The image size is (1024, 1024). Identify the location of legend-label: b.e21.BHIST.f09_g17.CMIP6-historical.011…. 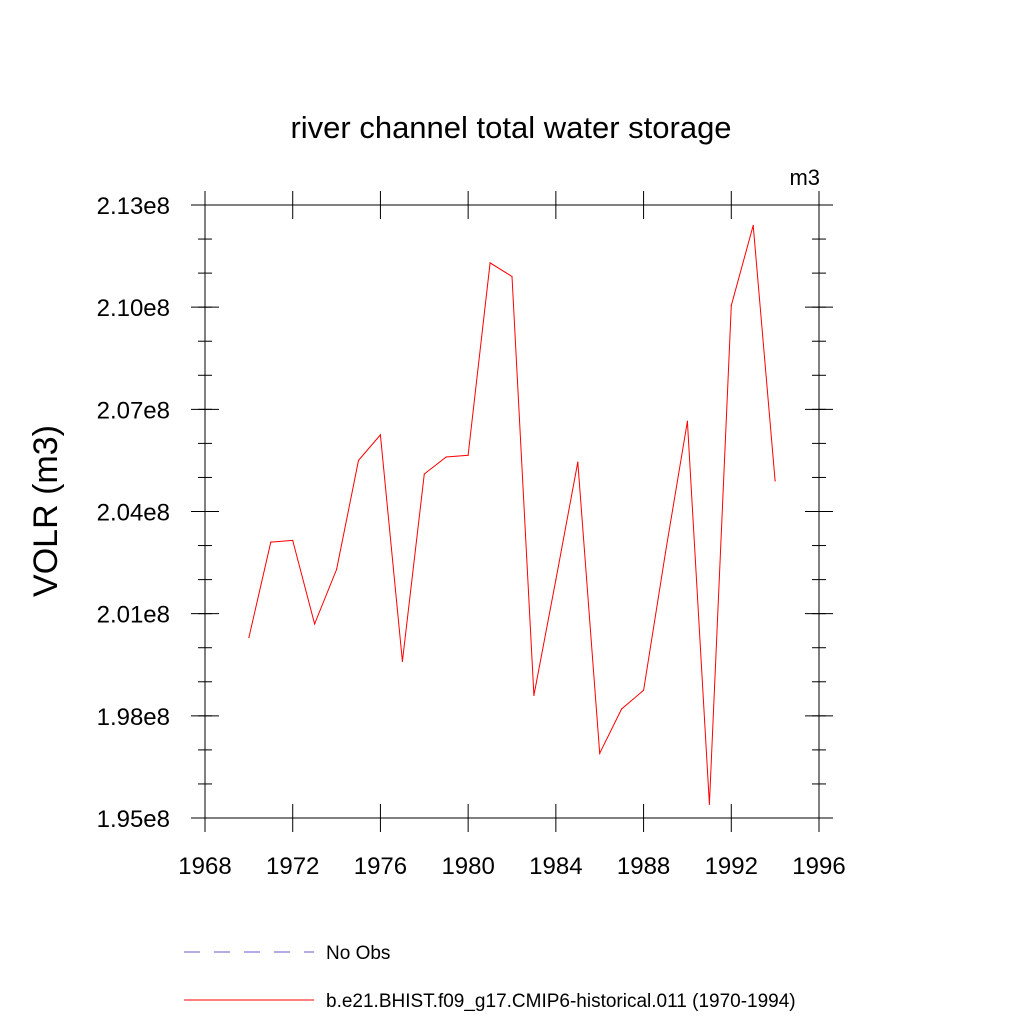
(561, 1001).